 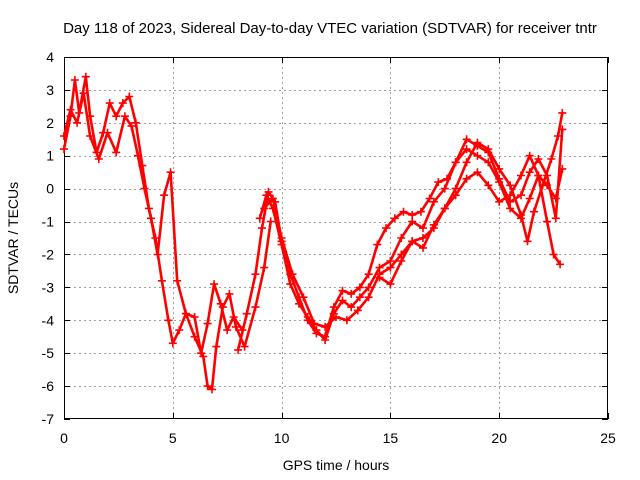 What do you see at coordinates (50, 57) in the screenshot?
I see `y-tick-label: 4` at bounding box center [50, 57].